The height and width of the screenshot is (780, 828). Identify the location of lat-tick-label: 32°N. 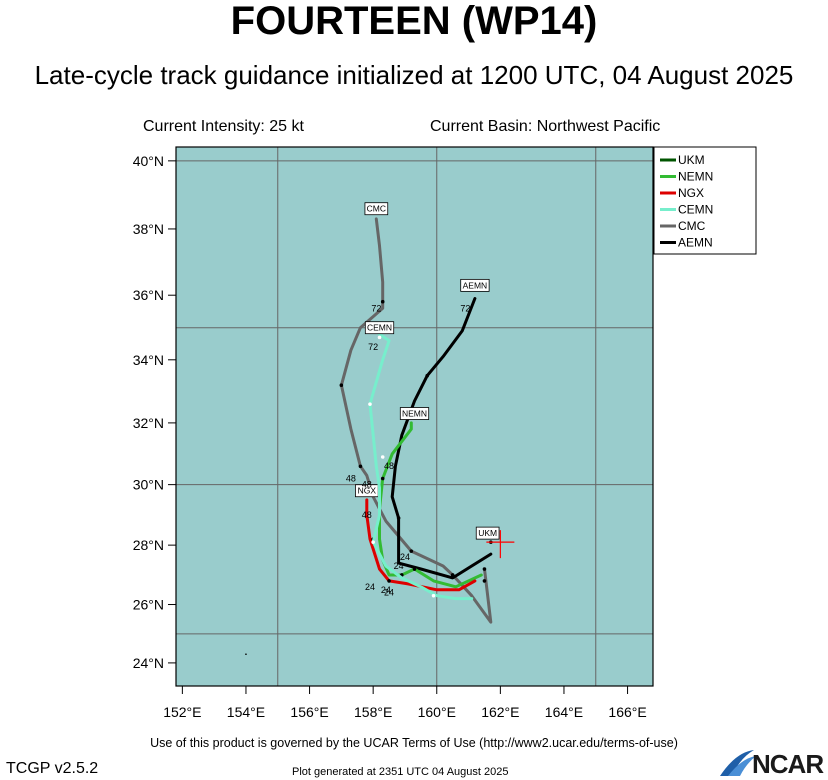
(148, 423).